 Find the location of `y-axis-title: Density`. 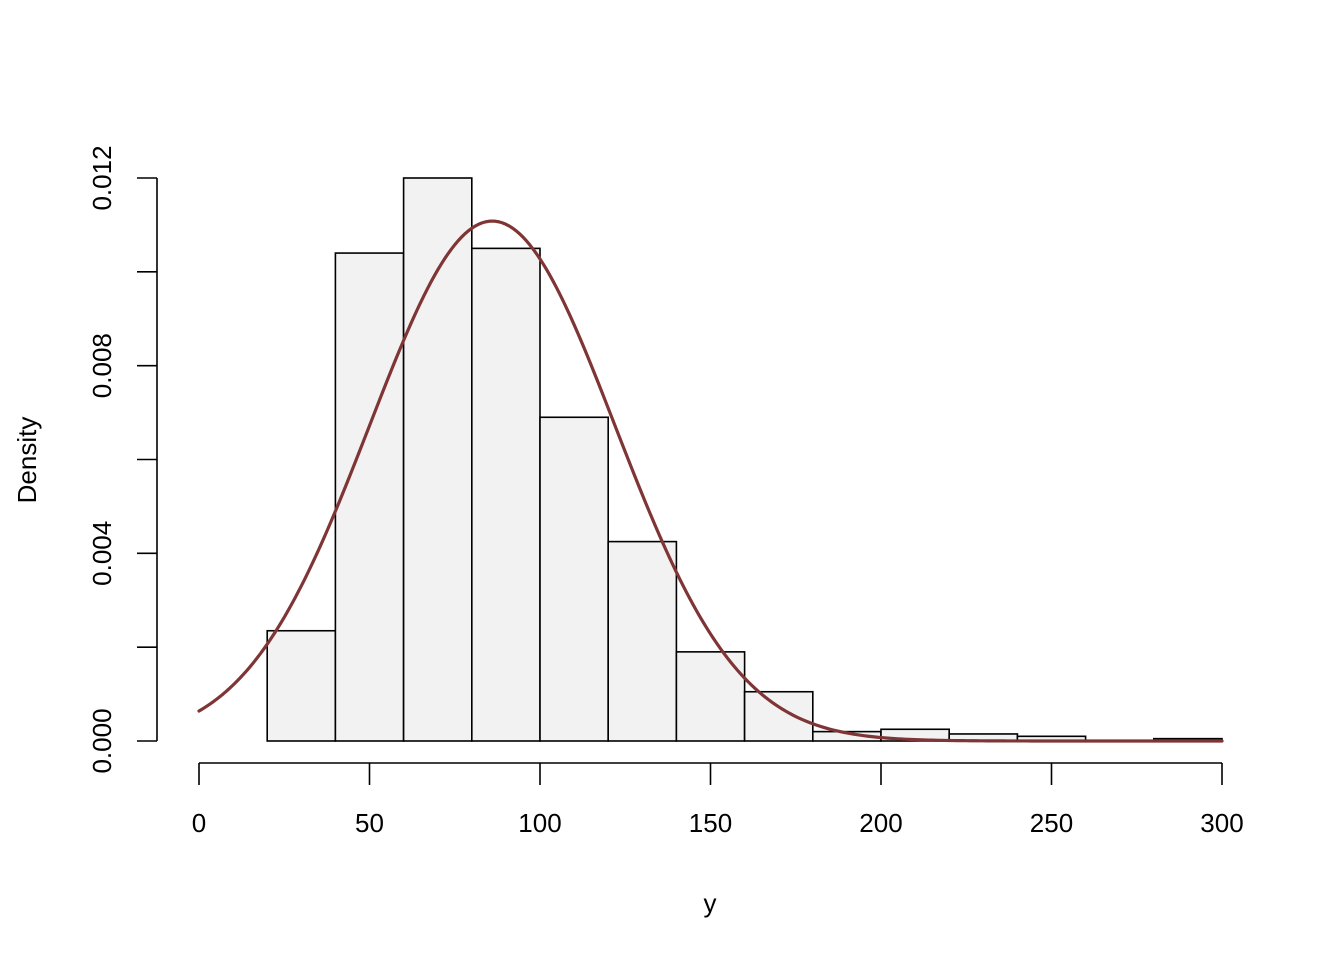

y-axis-title: Density is located at coordinates (27, 460).